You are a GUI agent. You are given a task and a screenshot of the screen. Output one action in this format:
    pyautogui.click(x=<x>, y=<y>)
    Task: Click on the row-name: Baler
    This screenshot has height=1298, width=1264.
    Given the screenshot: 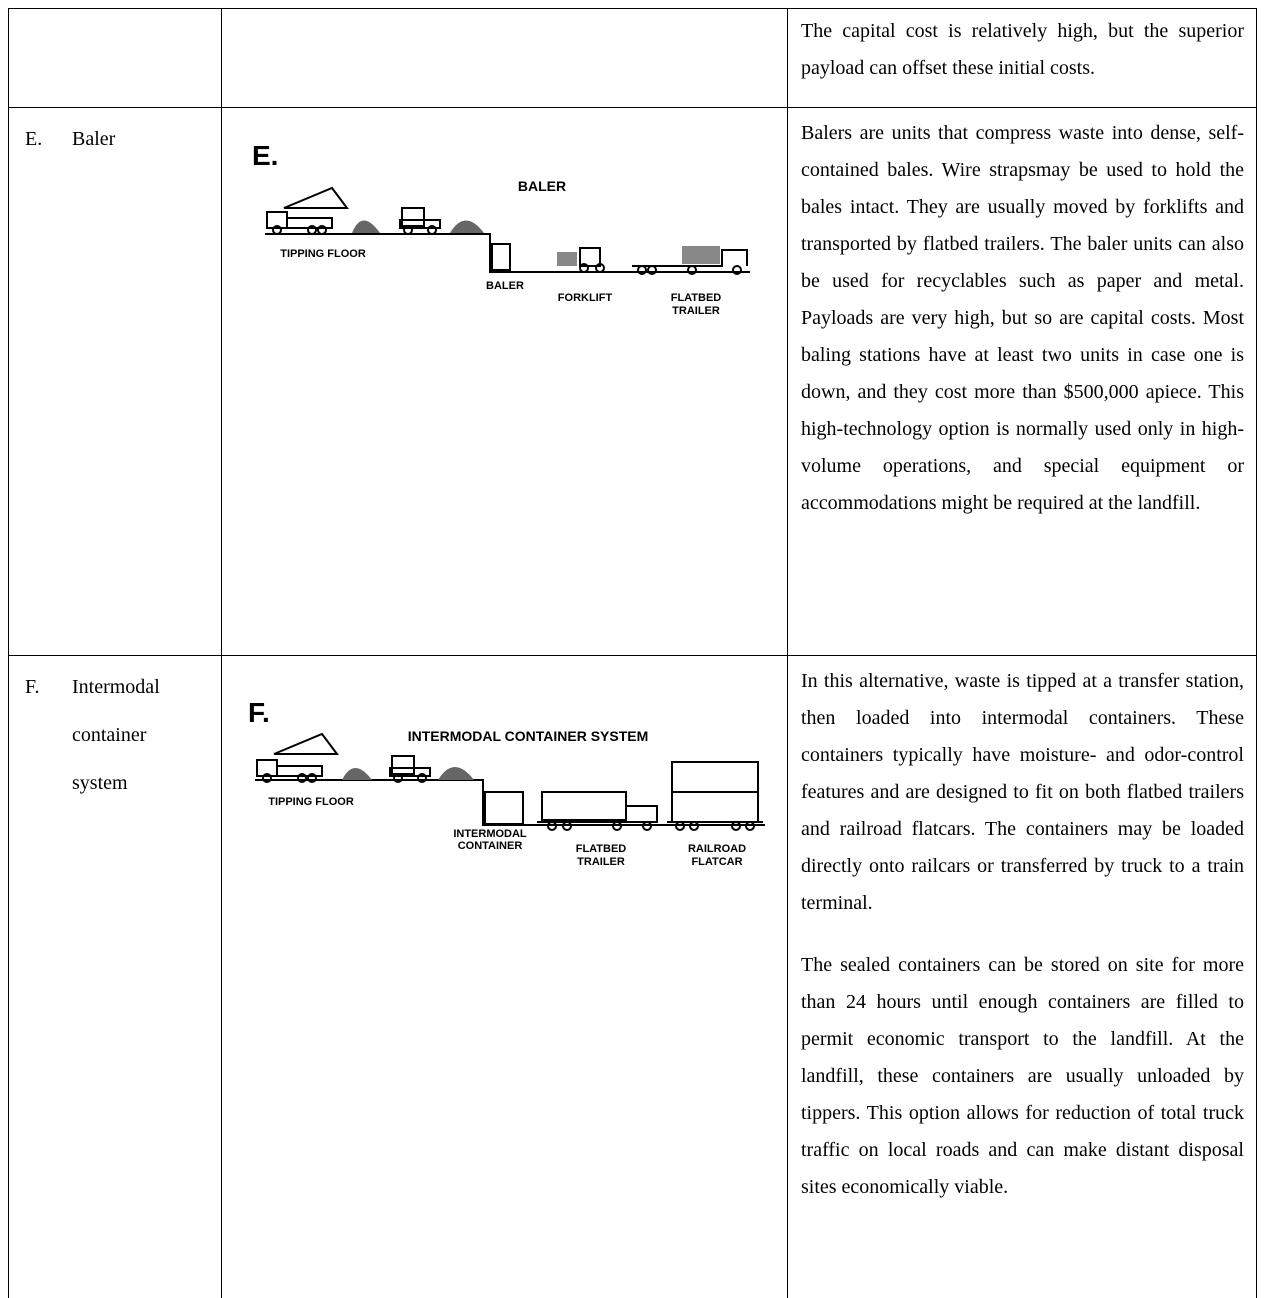 What is the action you would take?
    pyautogui.click(x=94, y=139)
    